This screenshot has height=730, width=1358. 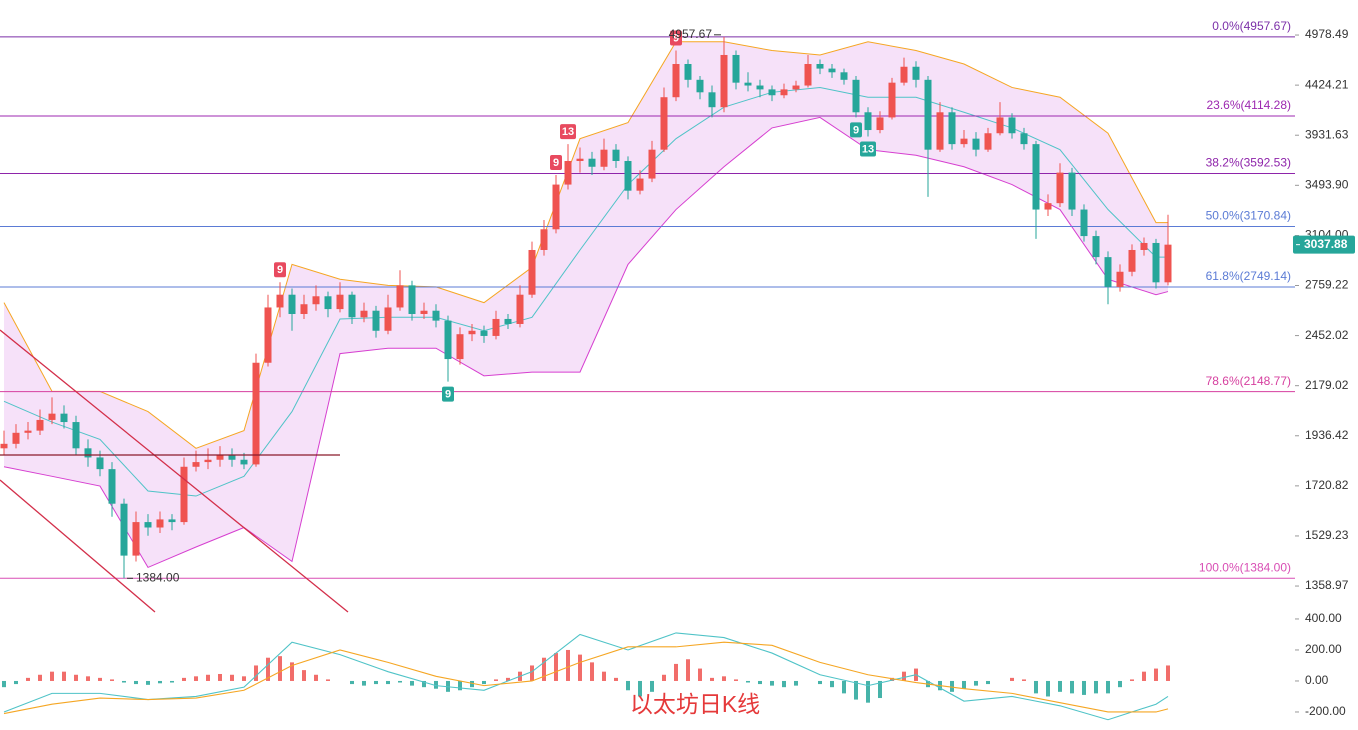 I want to click on fib-label: 23.6%(4114.28), so click(x=1248, y=105).